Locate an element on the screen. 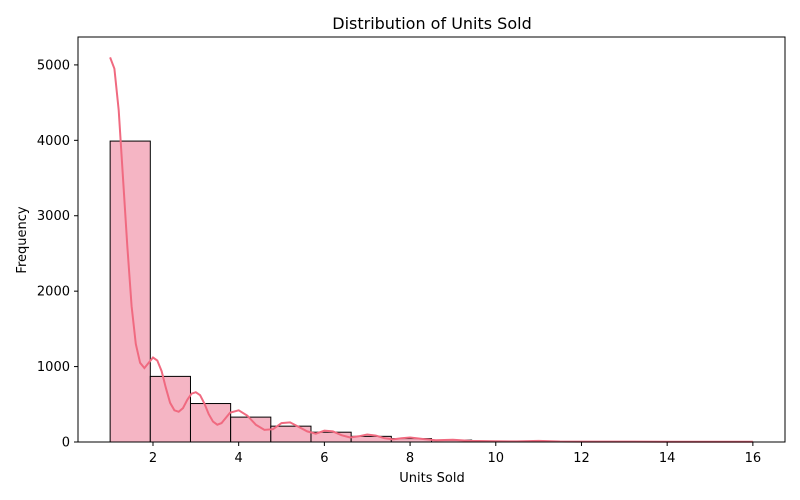 This screenshot has width=800, height=500. y-tick-label: 0 is located at coordinates (66, 443).